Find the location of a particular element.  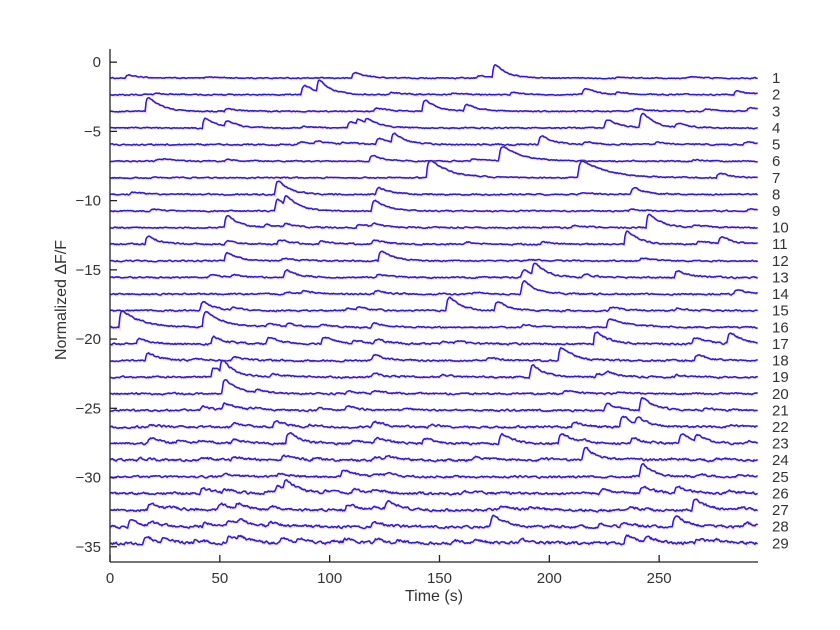

trace-number-label: 14 is located at coordinates (780, 294).